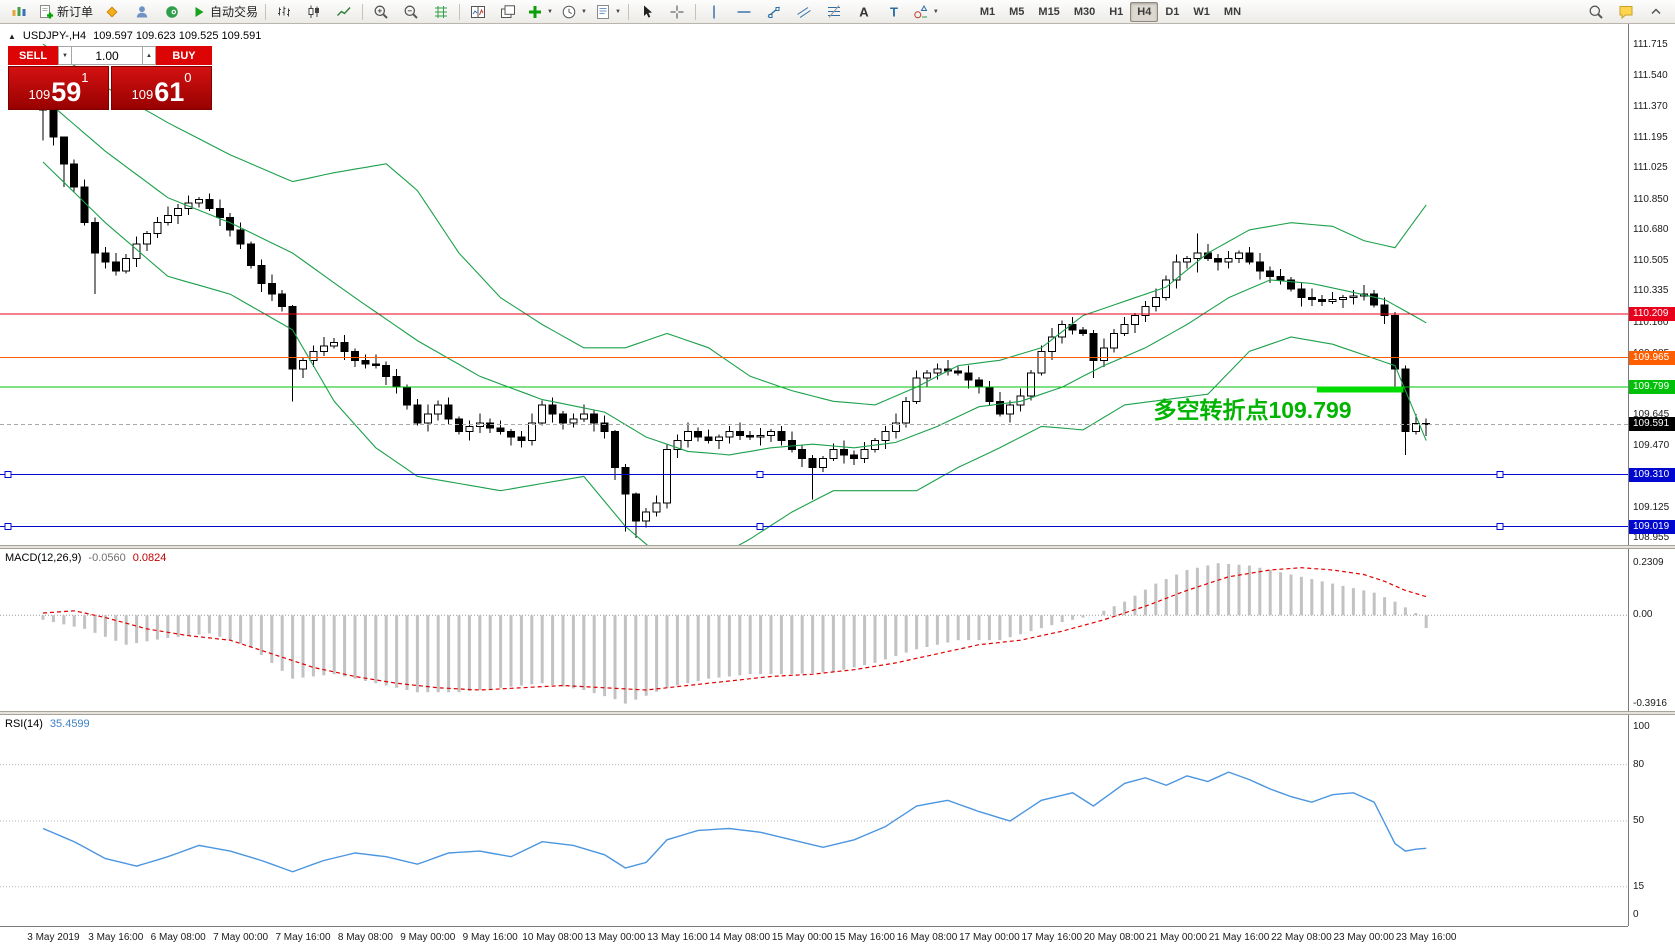 The height and width of the screenshot is (948, 1675). Describe the element at coordinates (1652, 357) in the screenshot. I see `price-tag-109.965: 109.965` at that location.